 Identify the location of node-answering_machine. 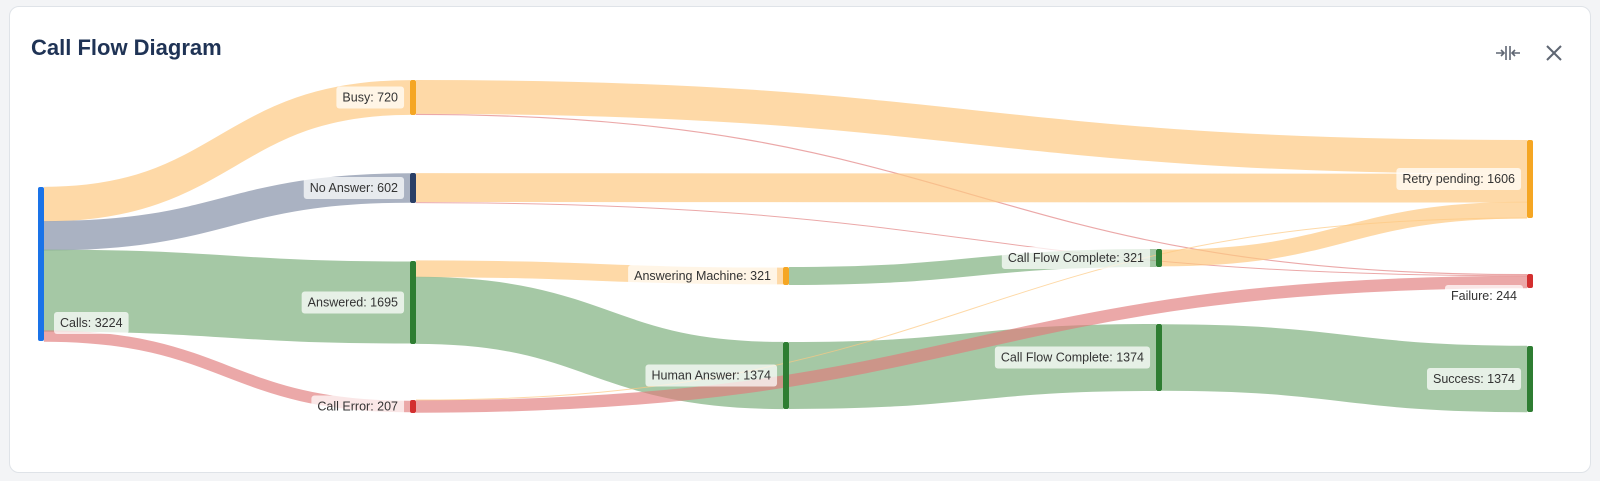
(786, 276).